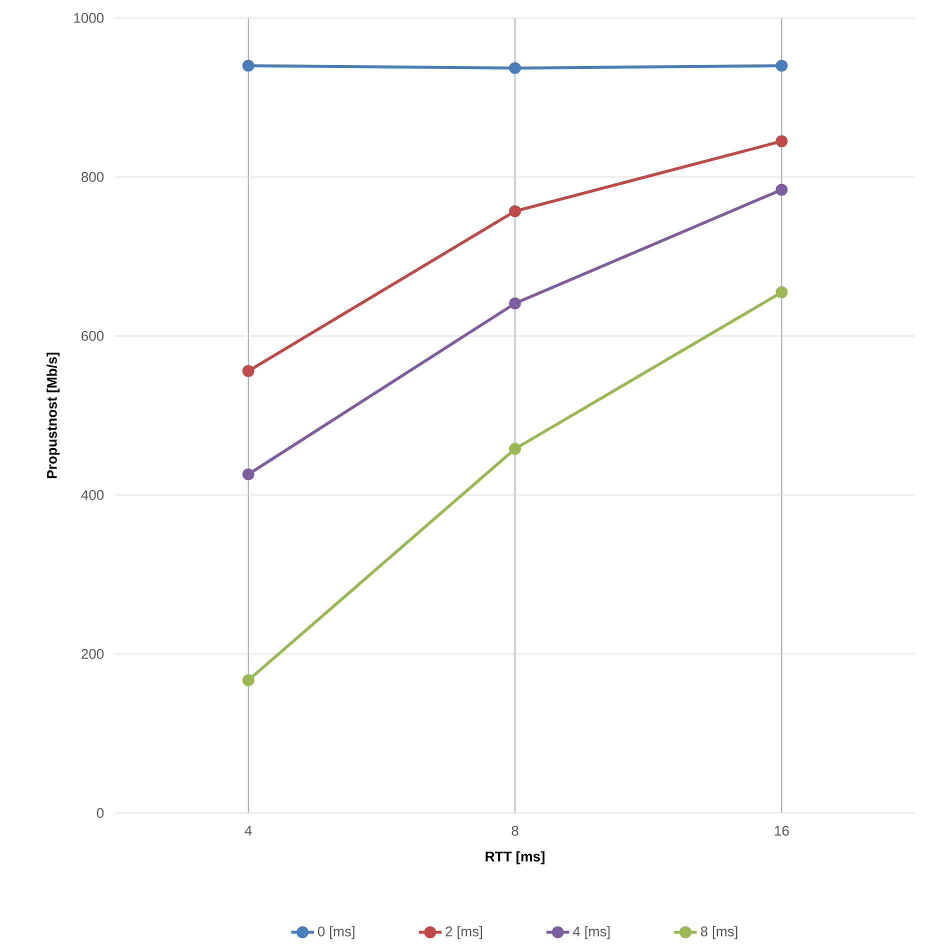 Image resolution: width=935 pixels, height=945 pixels. What do you see at coordinates (93, 336) in the screenshot?
I see `y-tick-label: 600` at bounding box center [93, 336].